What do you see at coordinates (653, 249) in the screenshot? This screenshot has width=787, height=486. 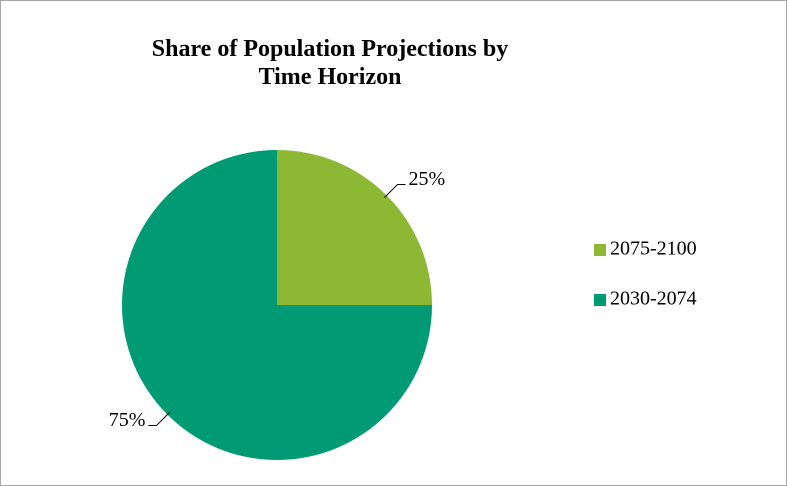 I see `legend-label: 2075-2100` at bounding box center [653, 249].